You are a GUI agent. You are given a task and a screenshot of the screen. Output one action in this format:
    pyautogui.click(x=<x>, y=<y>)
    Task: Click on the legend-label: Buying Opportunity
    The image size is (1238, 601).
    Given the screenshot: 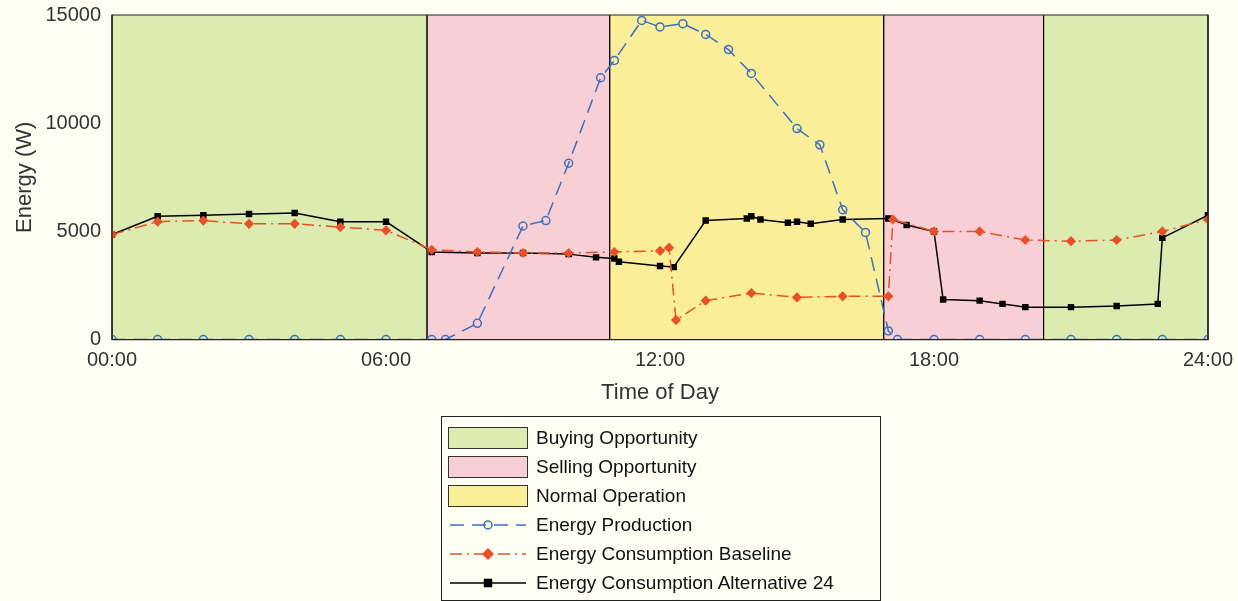 What is the action you would take?
    pyautogui.click(x=617, y=437)
    